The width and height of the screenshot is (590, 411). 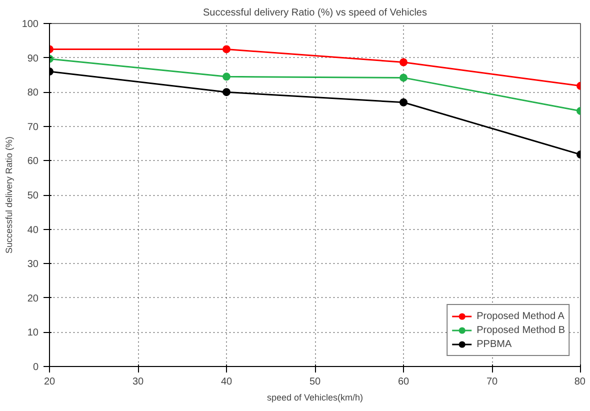 I want to click on y-tick-label: 90, so click(x=33, y=58).